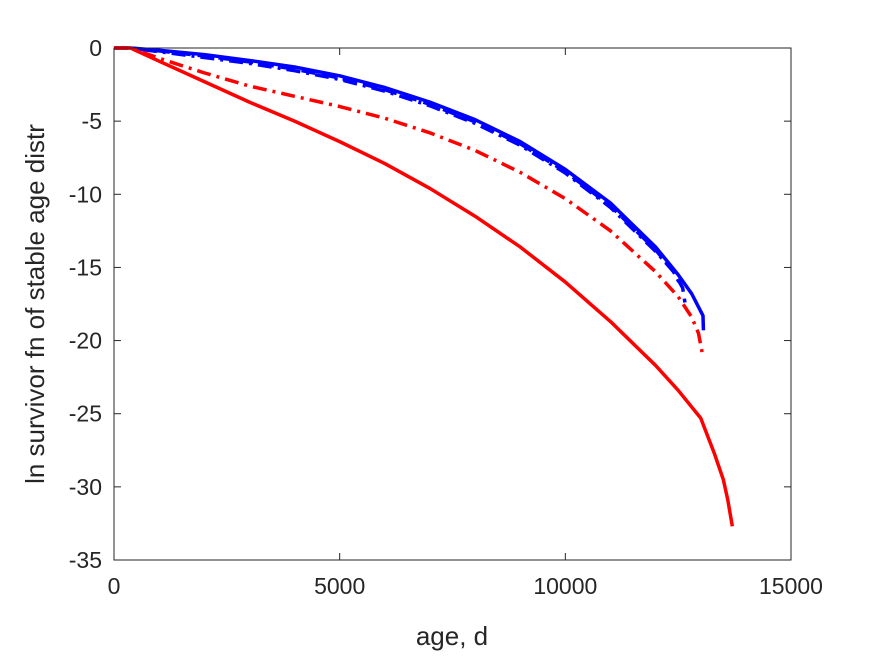 This screenshot has width=875, height=661. Describe the element at coordinates (85, 341) in the screenshot. I see `y-tick-label: -20` at that location.